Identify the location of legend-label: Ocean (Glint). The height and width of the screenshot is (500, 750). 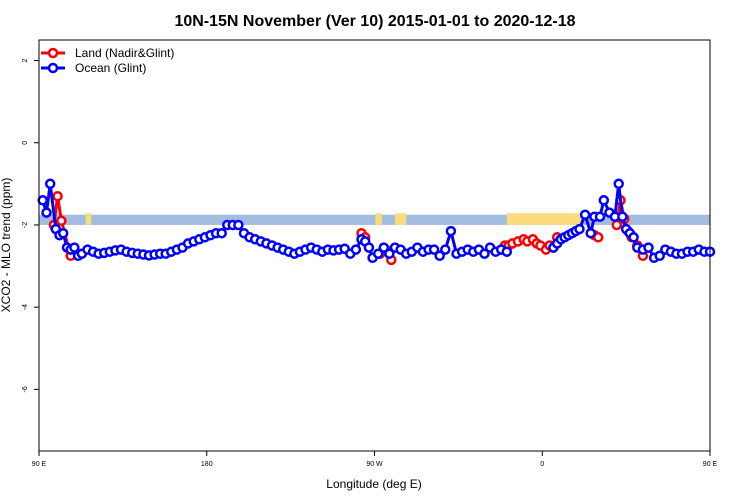
(110, 68).